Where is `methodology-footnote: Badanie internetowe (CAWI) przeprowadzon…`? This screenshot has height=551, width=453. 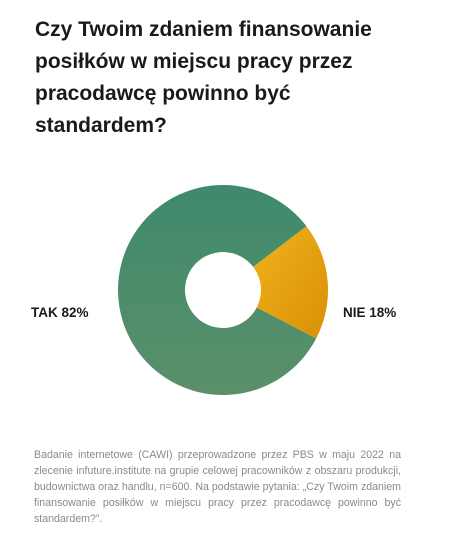
methodology-footnote: Badanie internetowe (CAWI) przeprowadzon… is located at coordinates (217, 487).